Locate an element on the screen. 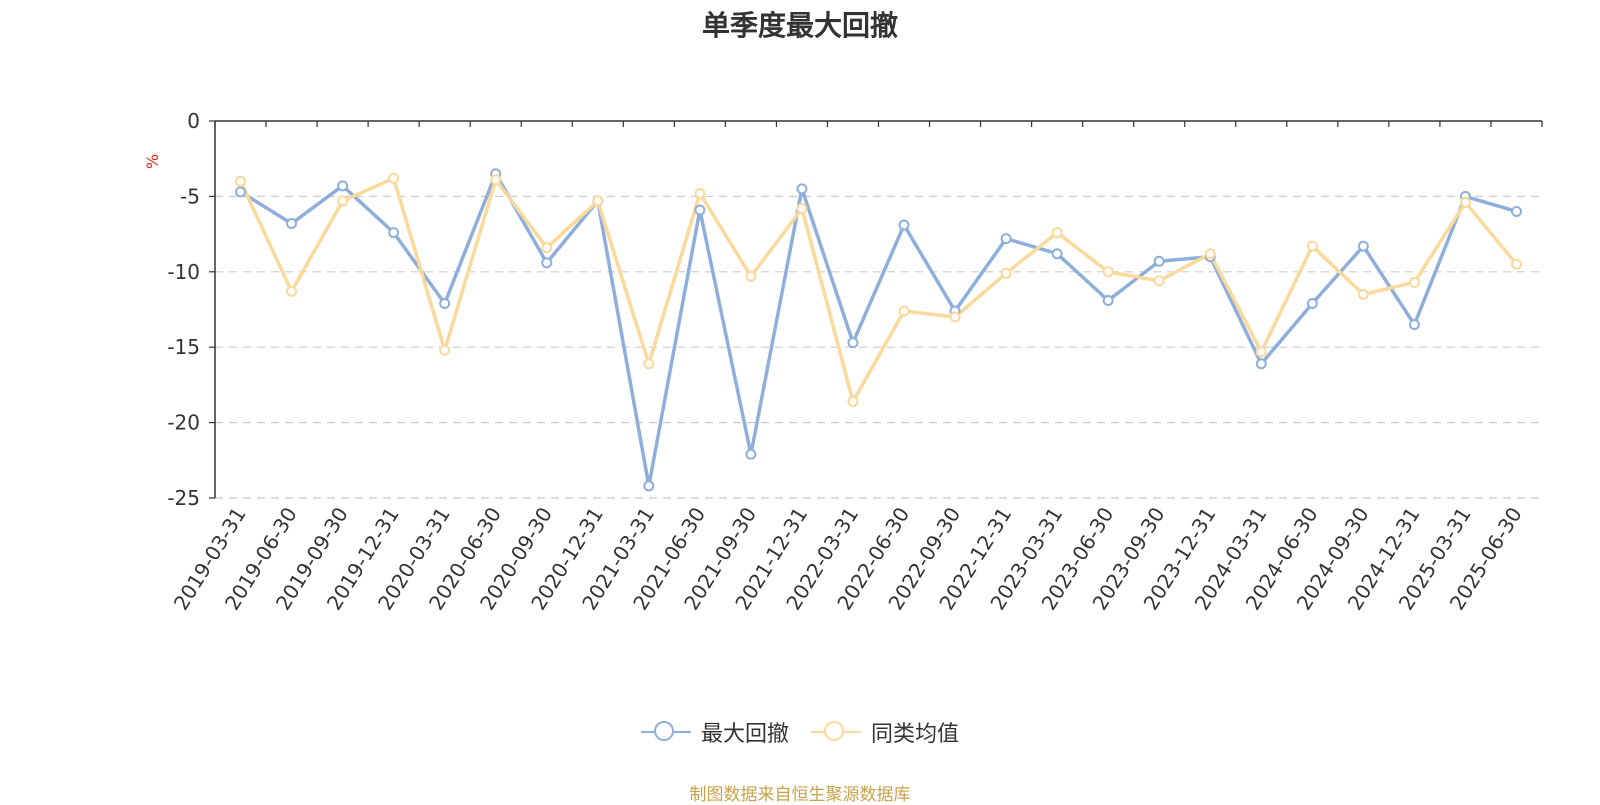 Image resolution: width=1600 pixels, height=805 pixels. legend-label-peer-average: 同类均值 is located at coordinates (915, 734).